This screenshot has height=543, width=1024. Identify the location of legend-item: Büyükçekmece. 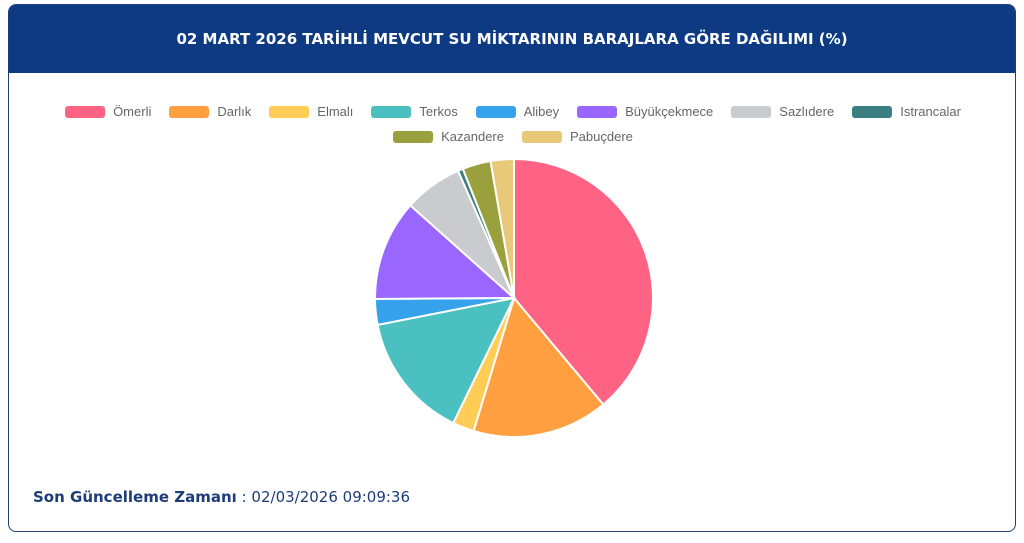
(645, 111).